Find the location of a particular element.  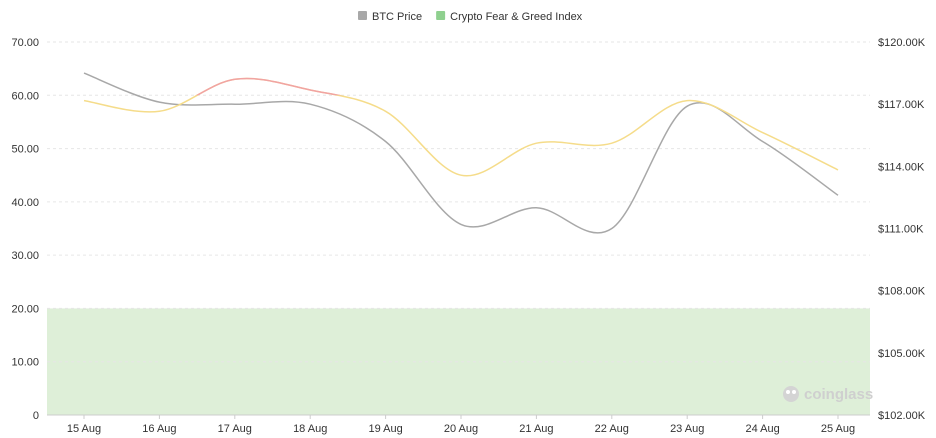

x-tick-label: 24 Aug is located at coordinates (762, 429).